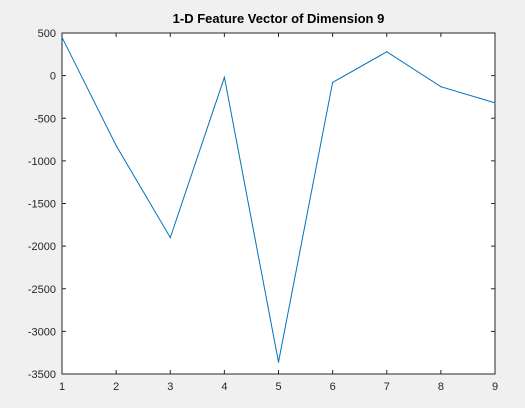 The image size is (525, 408). Describe the element at coordinates (47, 34) in the screenshot. I see `y-tick-label: 500` at that location.